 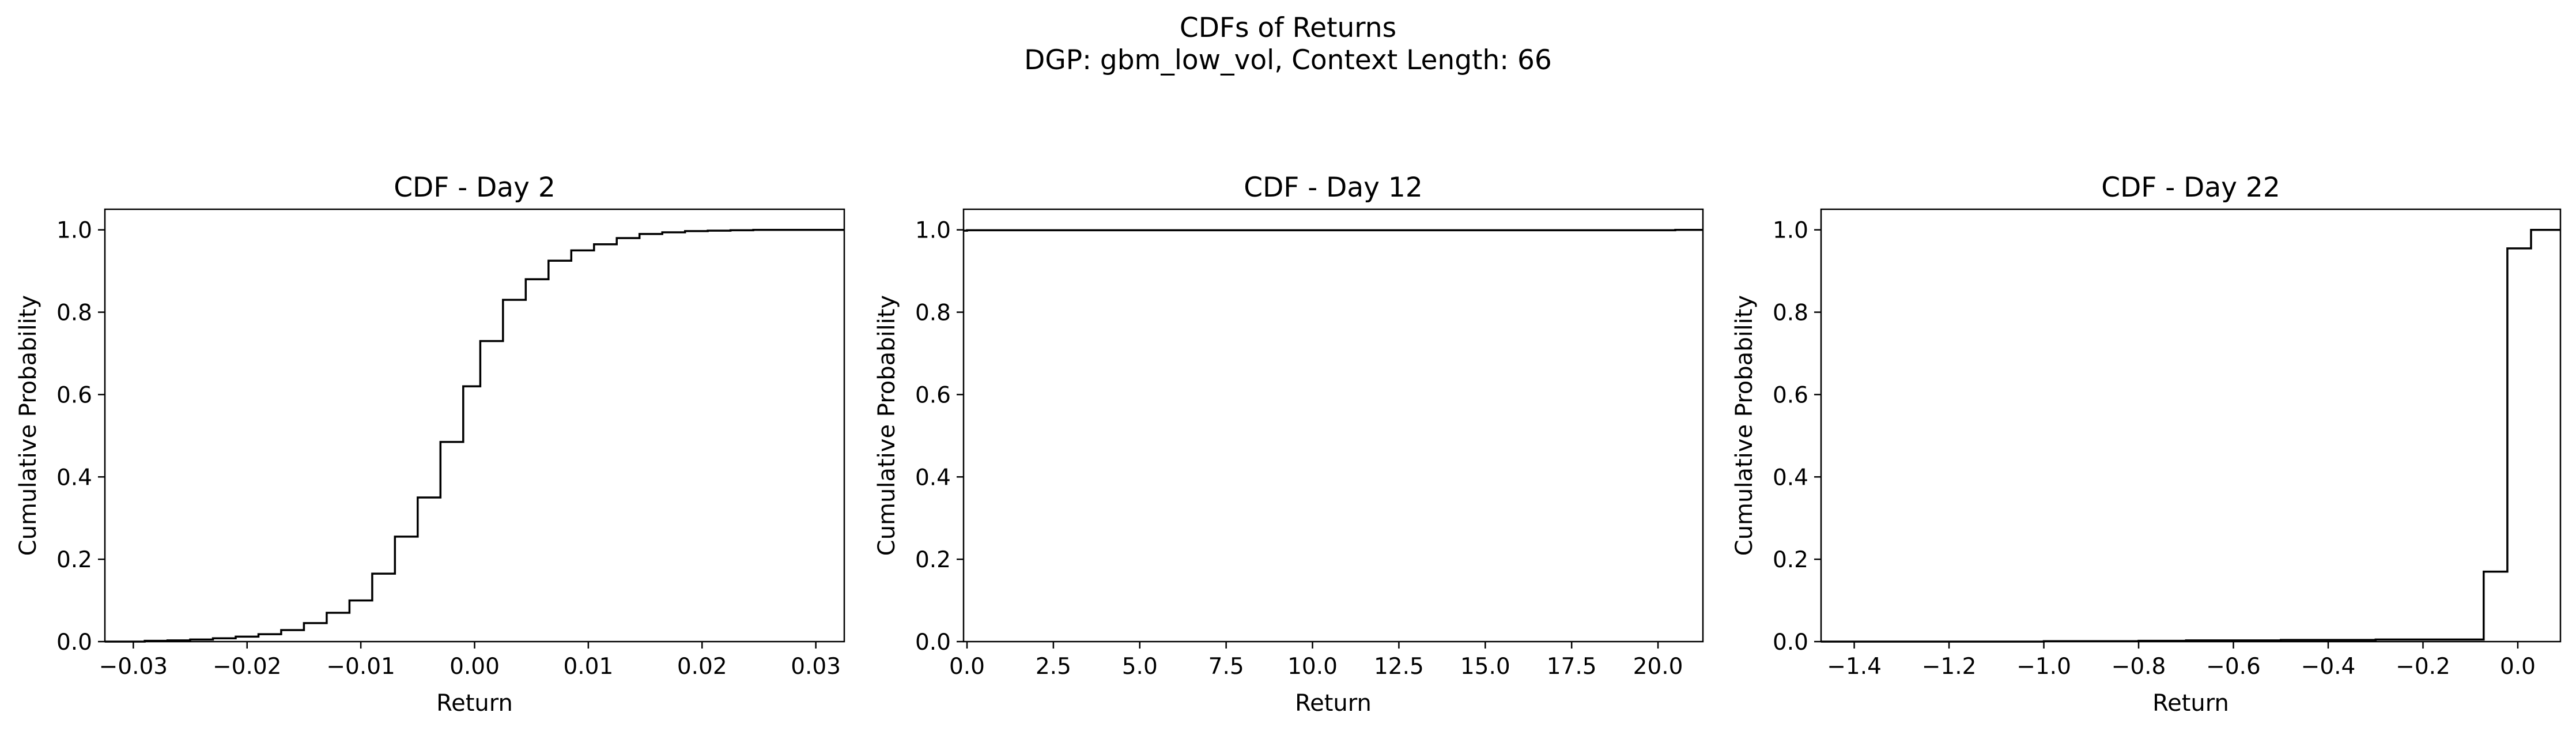 What do you see at coordinates (2423, 667) in the screenshot?
I see `x-tick-label: −0.2` at bounding box center [2423, 667].